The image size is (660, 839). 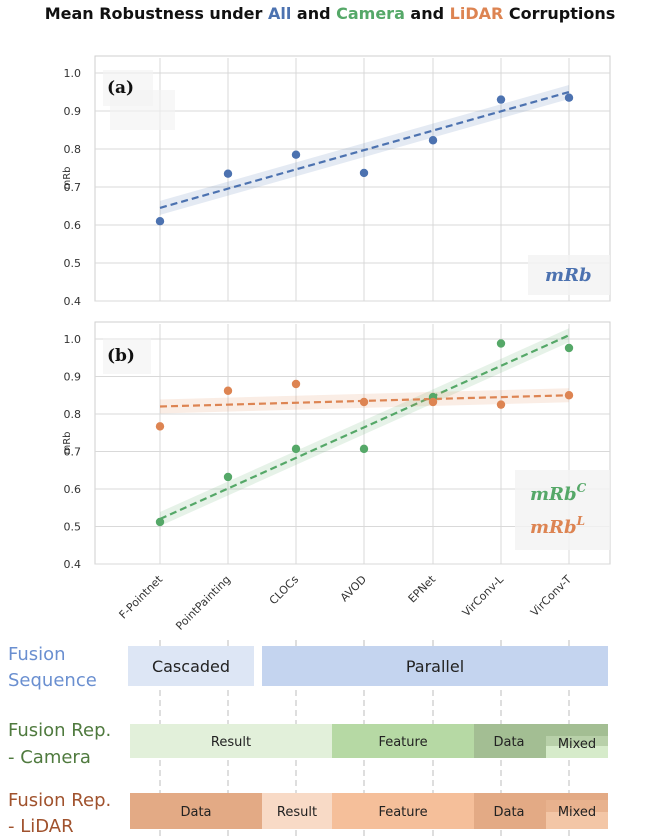 What do you see at coordinates (577, 812) in the screenshot?
I see `lidar-mixed-text: Mixed` at bounding box center [577, 812].